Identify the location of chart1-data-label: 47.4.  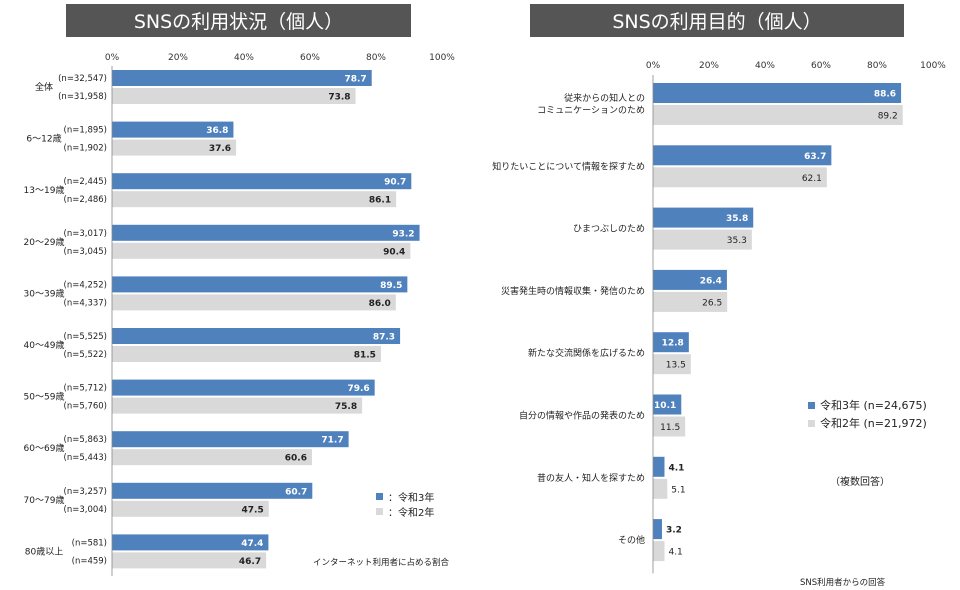
(252, 544).